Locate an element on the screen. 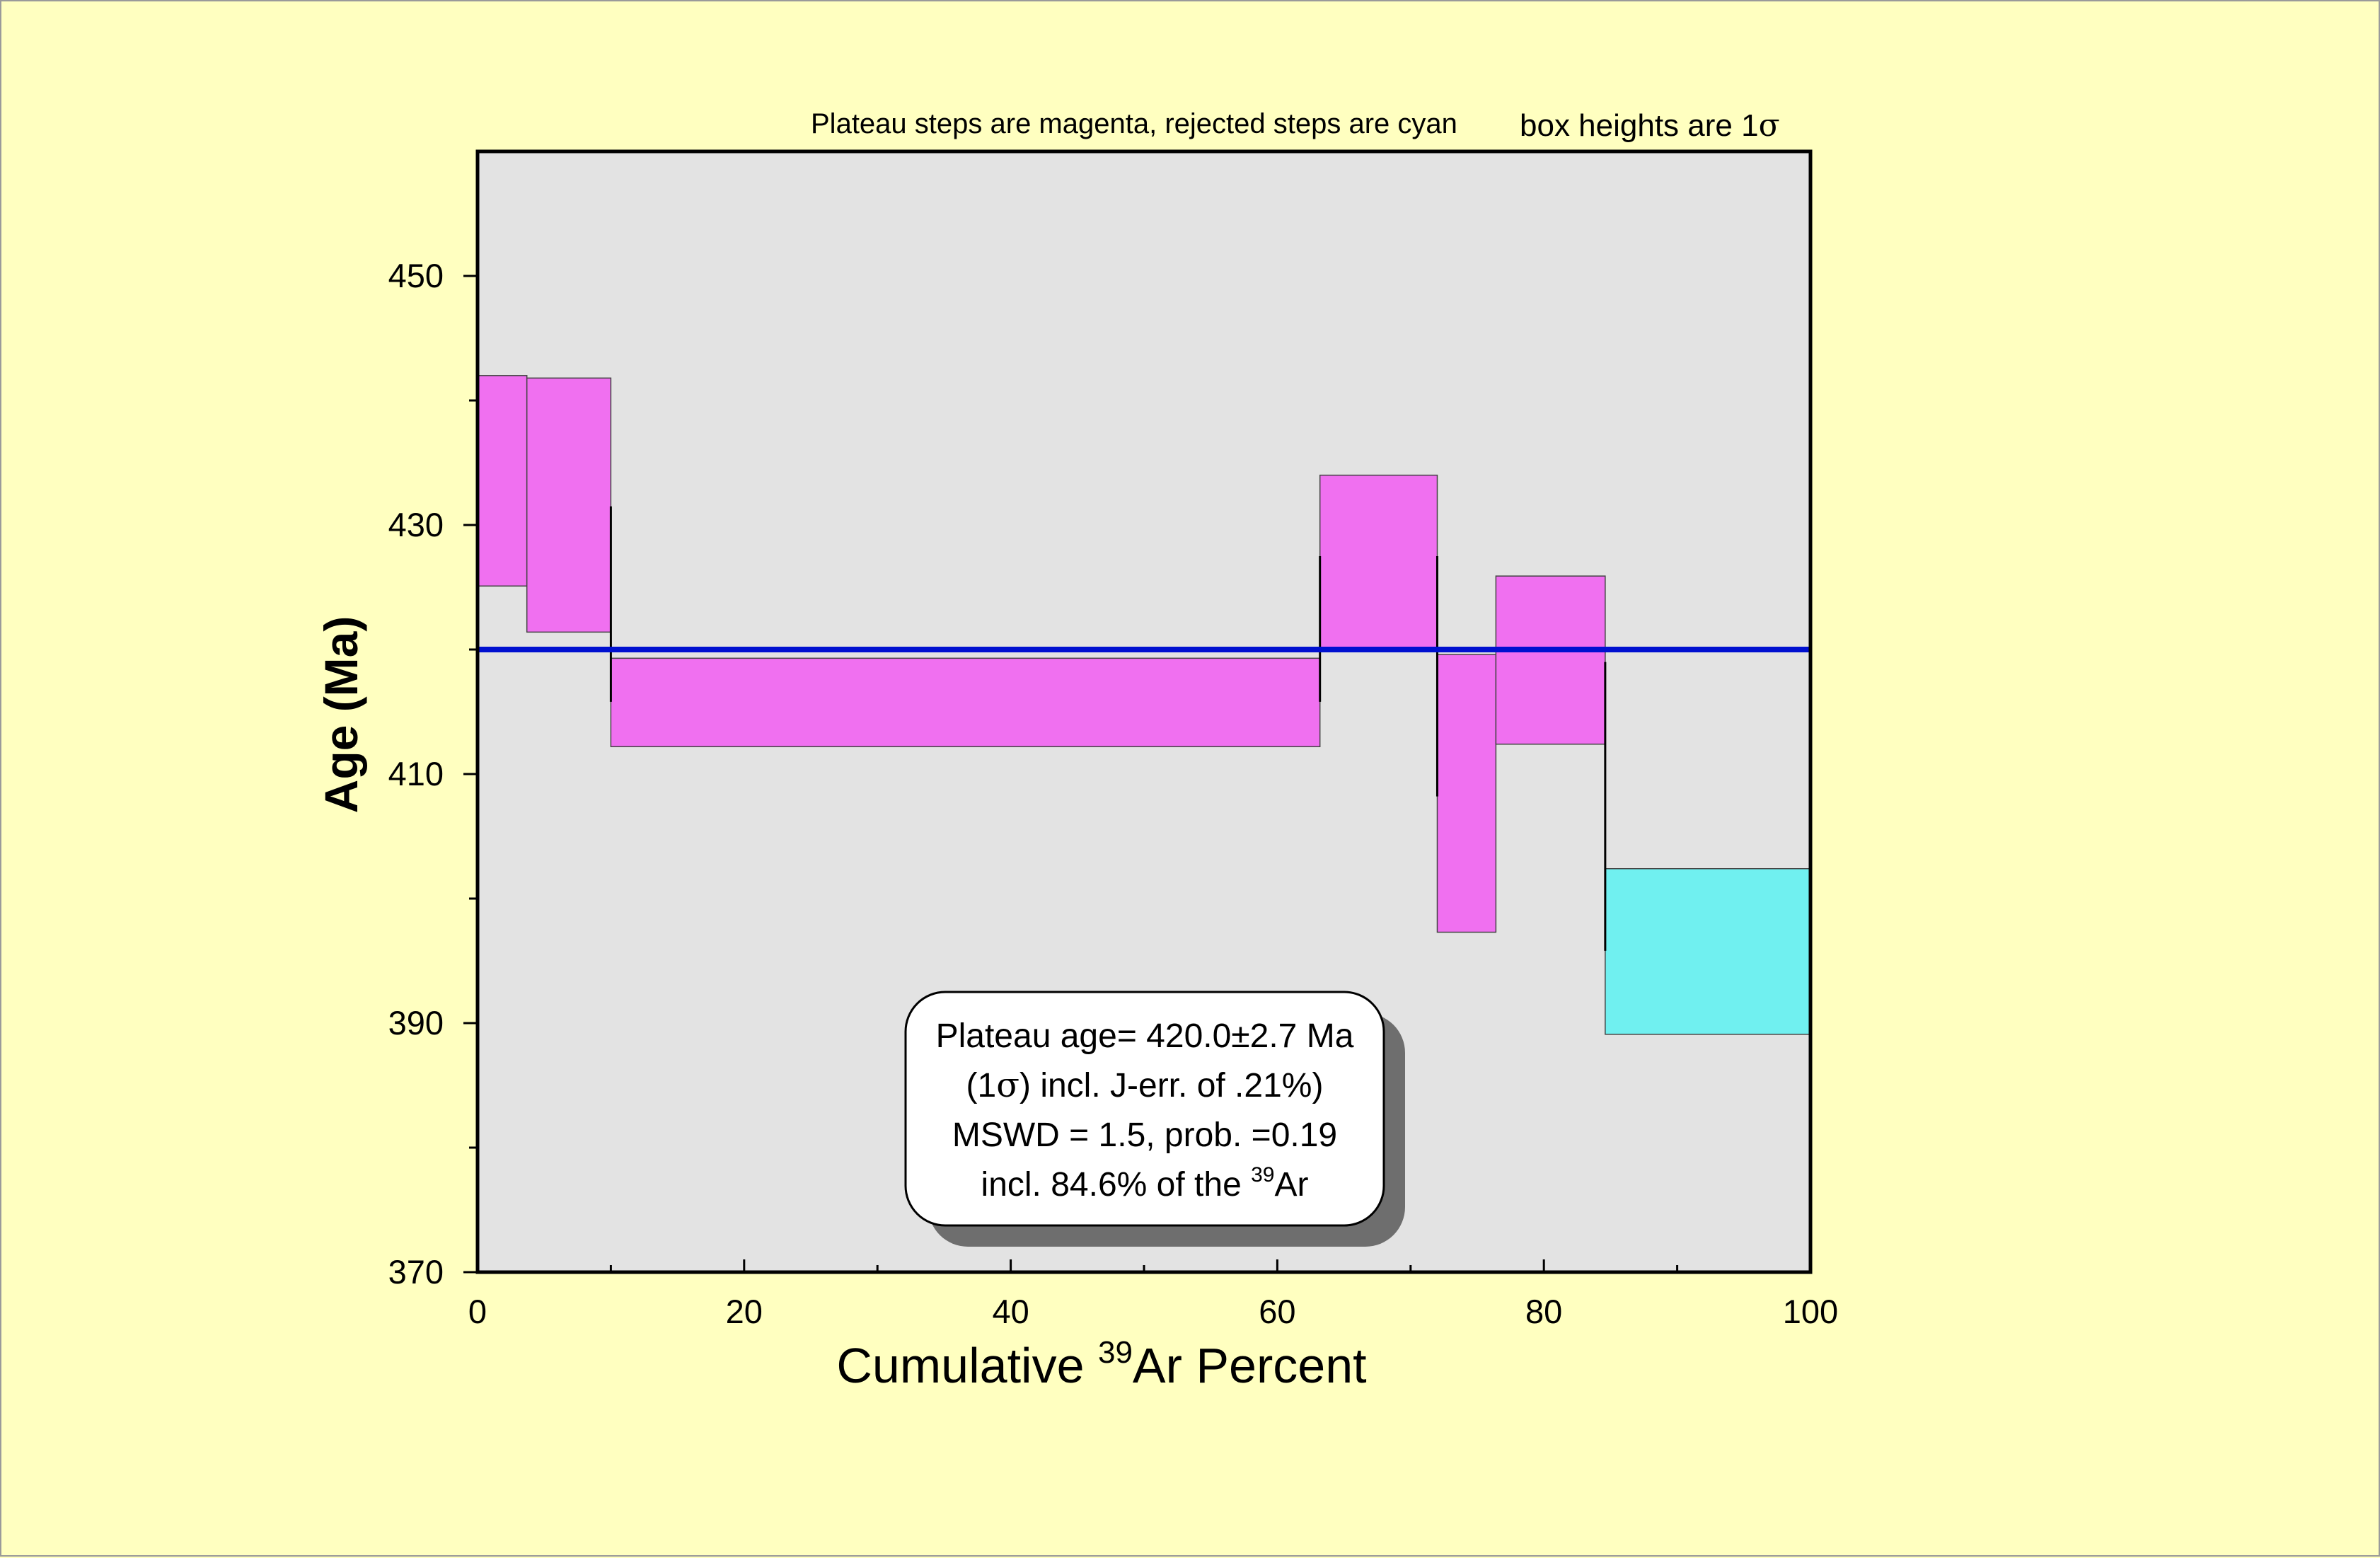  y-tick-label: 390 is located at coordinates (416, 1022).